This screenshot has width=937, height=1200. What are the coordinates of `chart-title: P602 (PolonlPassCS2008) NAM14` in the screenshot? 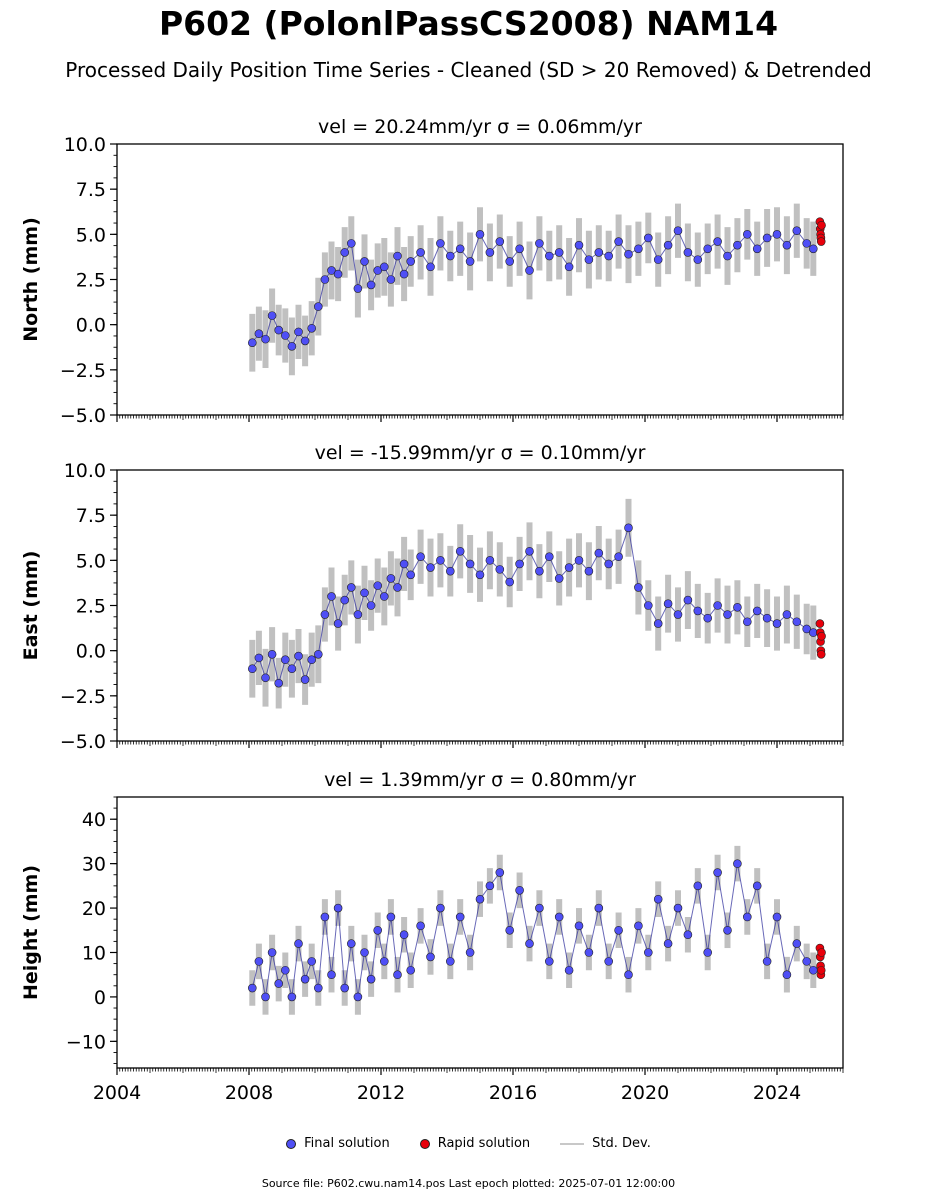 It's located at (468, 23).